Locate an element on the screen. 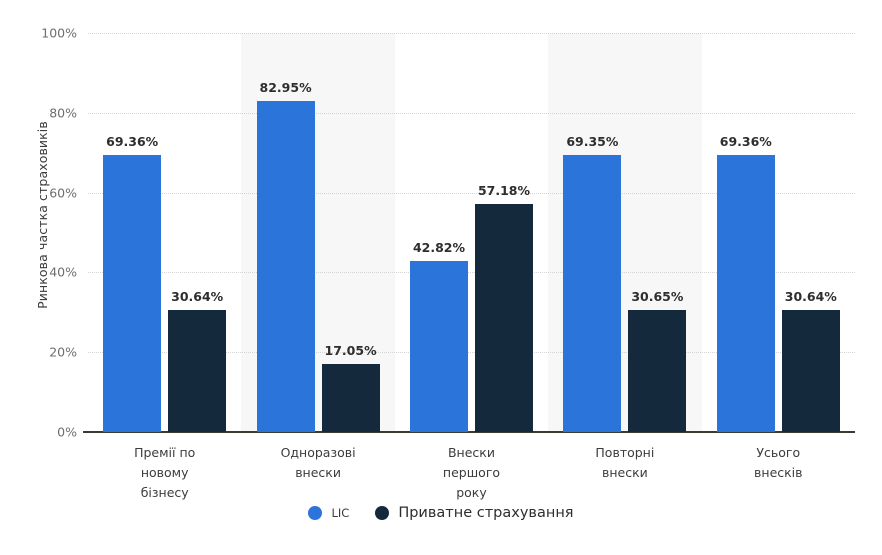  y-axis-tick-label: 0% is located at coordinates (67, 432).